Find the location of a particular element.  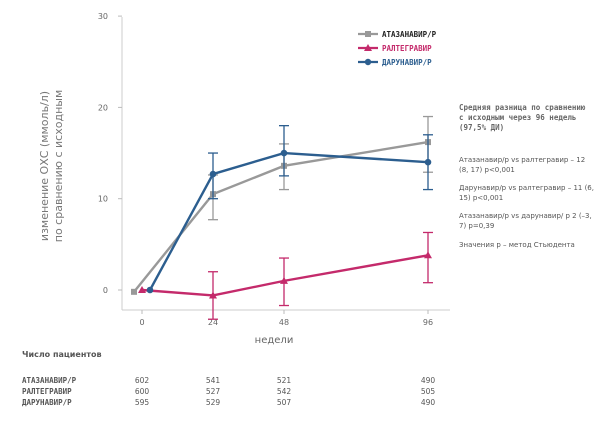

x-tick-label: 0 is located at coordinates (141, 322).